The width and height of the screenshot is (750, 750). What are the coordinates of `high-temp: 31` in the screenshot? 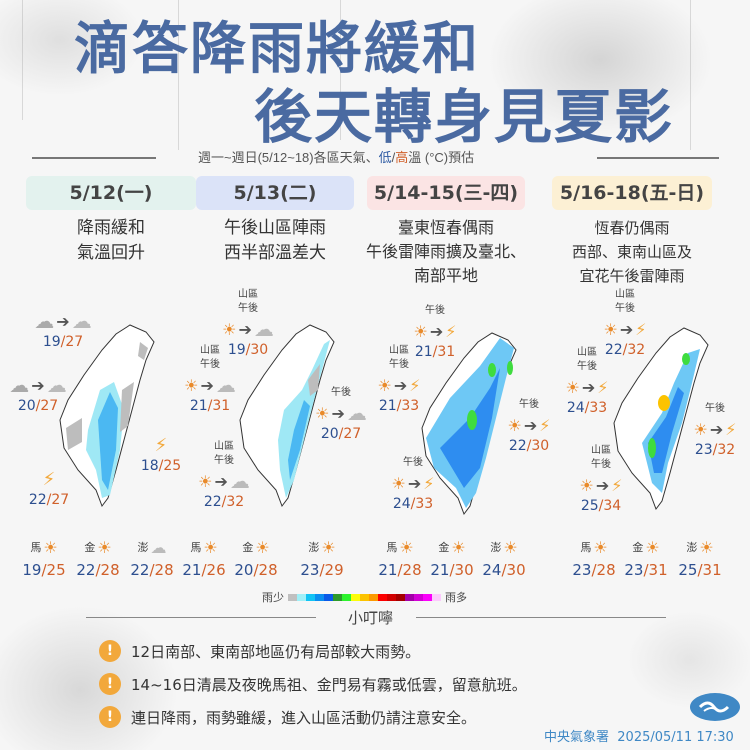 It's located at (221, 406).